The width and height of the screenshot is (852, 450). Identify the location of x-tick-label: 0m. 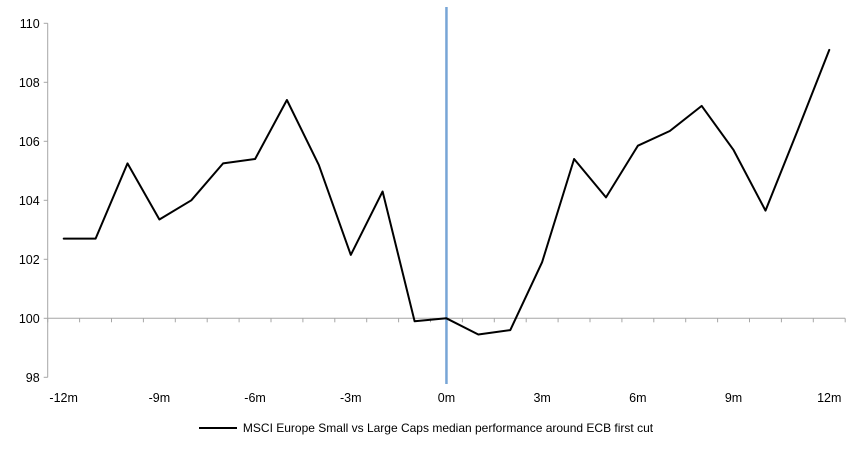
(446, 398).